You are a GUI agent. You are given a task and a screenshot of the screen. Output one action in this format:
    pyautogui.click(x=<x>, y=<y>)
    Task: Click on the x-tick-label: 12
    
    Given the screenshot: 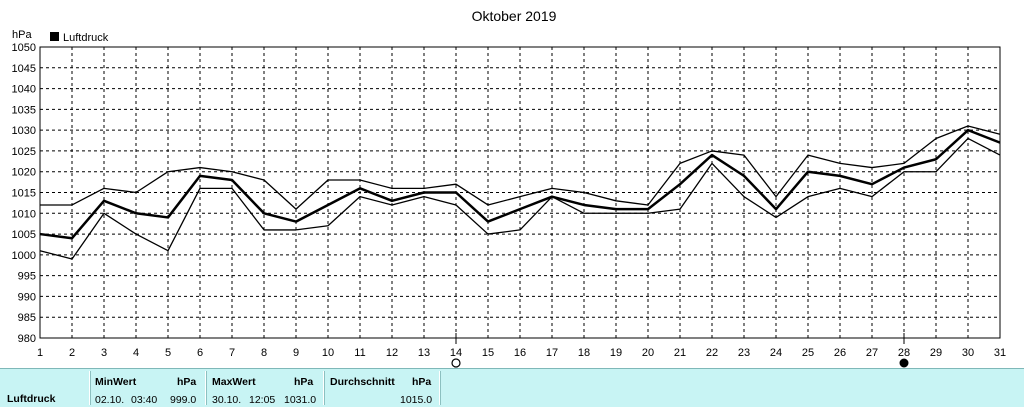 What is the action you would take?
    pyautogui.click(x=392, y=353)
    